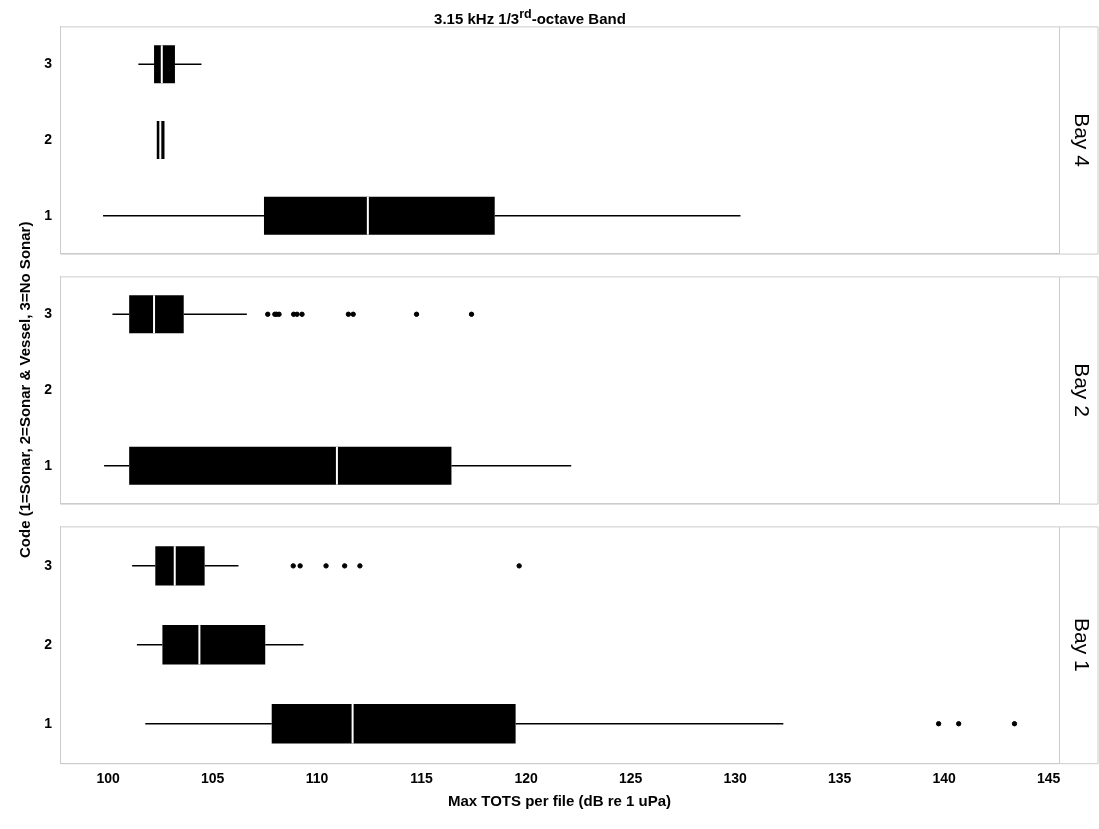 Image resolution: width=1099 pixels, height=829 pixels. I want to click on x-tick-label: 100, so click(108, 778).